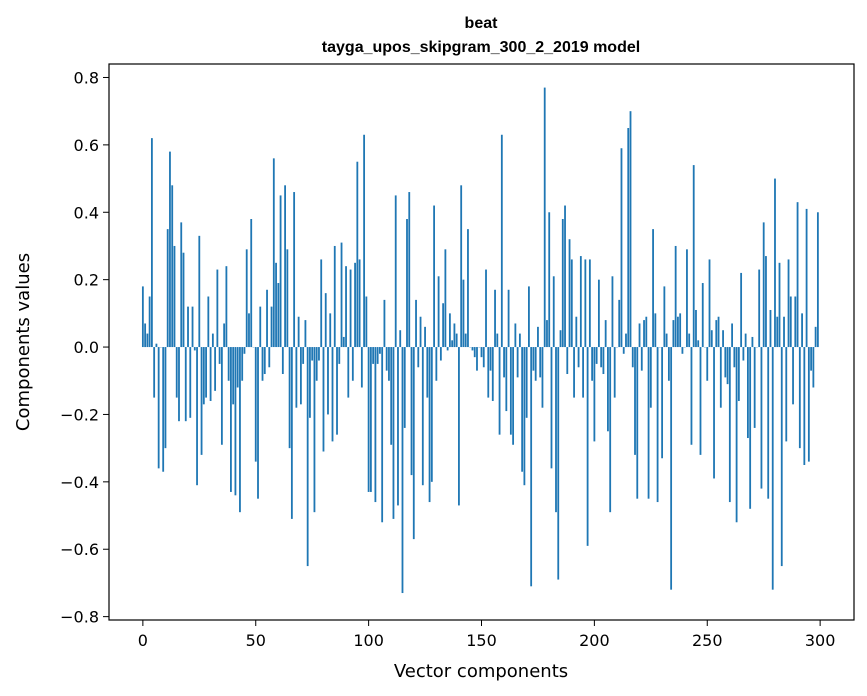 This screenshot has width=867, height=696. What do you see at coordinates (79, 482) in the screenshot?
I see `y-tick-label: −0.4` at bounding box center [79, 482].